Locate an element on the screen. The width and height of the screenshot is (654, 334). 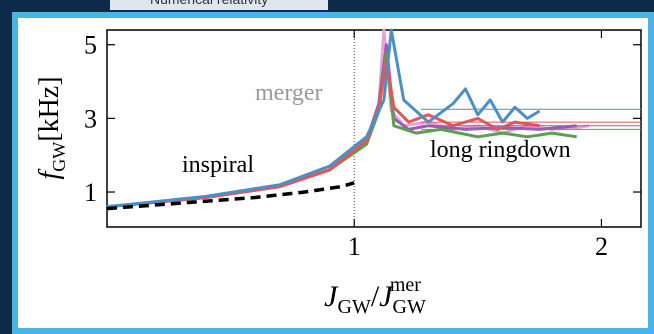
x-label-part: / is located at coordinates (375, 296).